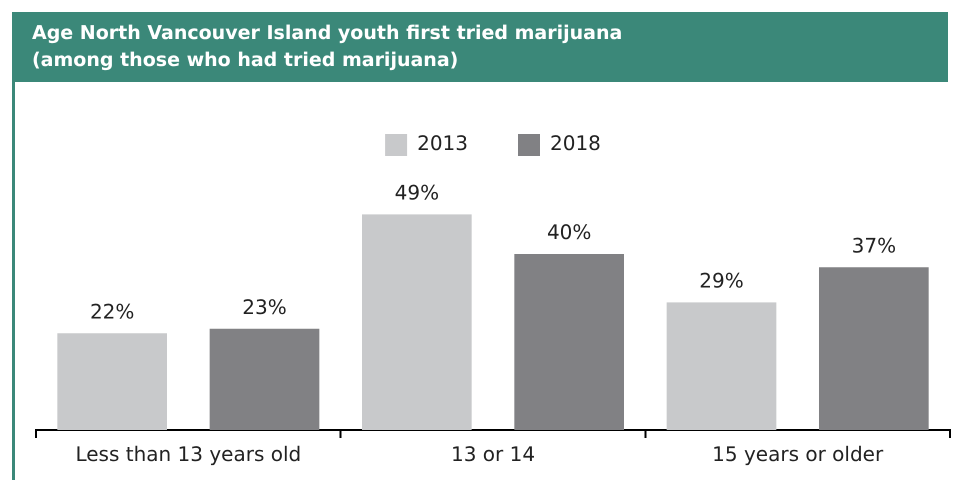  What do you see at coordinates (575, 143) in the screenshot?
I see `legend-label: 2018` at bounding box center [575, 143].